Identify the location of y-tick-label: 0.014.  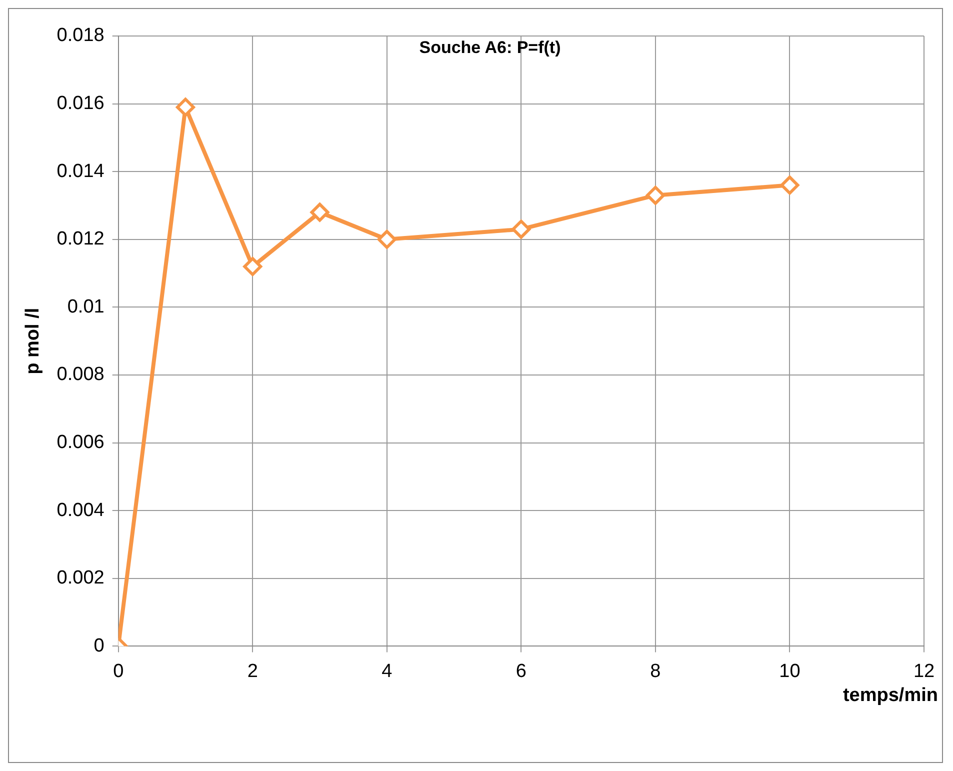
(80, 171).